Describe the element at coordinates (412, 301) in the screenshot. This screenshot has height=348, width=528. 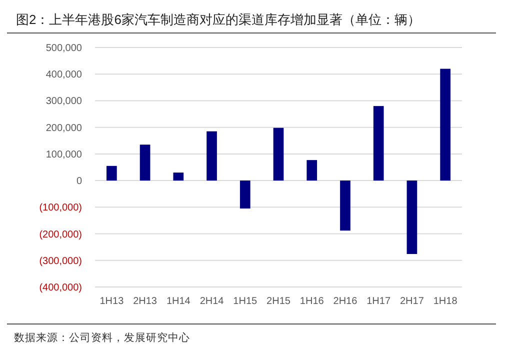
I see `x-tick-label: 2H17` at that location.